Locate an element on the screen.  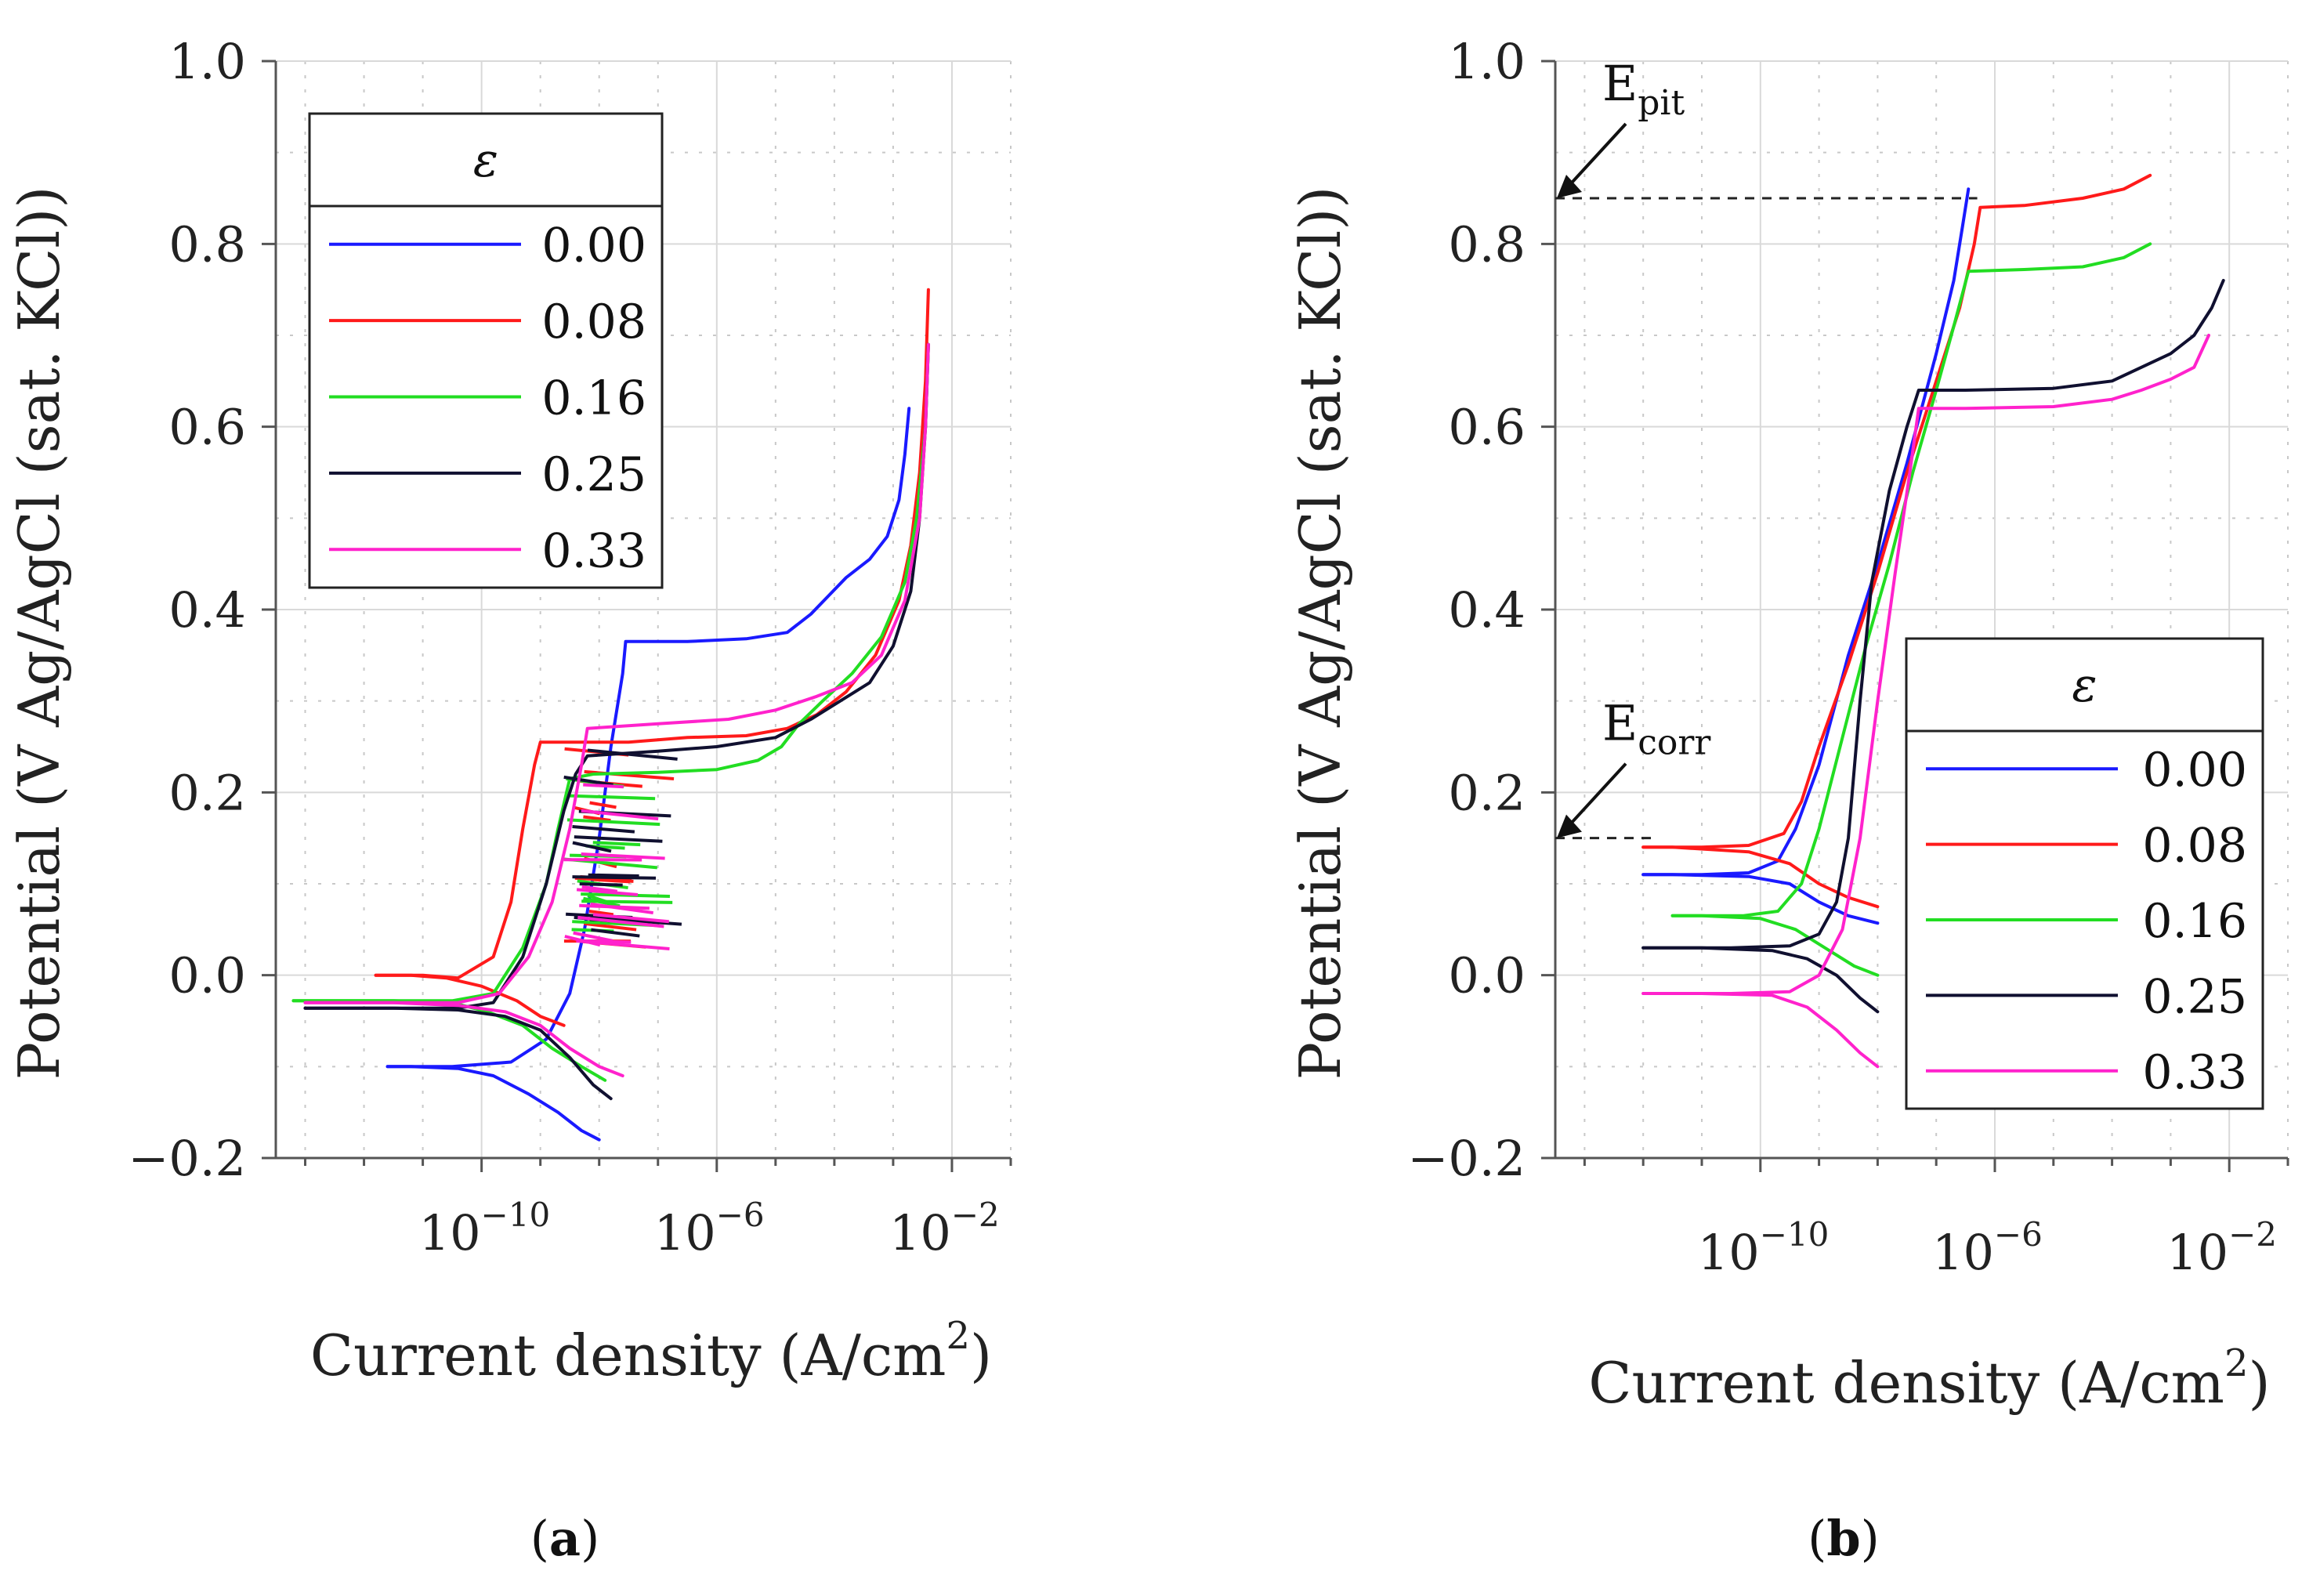
panel-label: (b) is located at coordinates (1844, 1539).